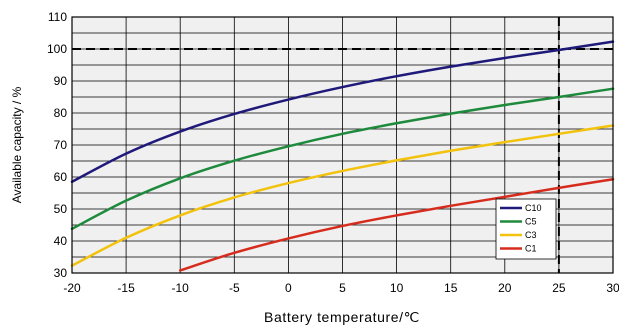  Describe the element at coordinates (612, 288) in the screenshot. I see `x-tick-label: 30` at that location.